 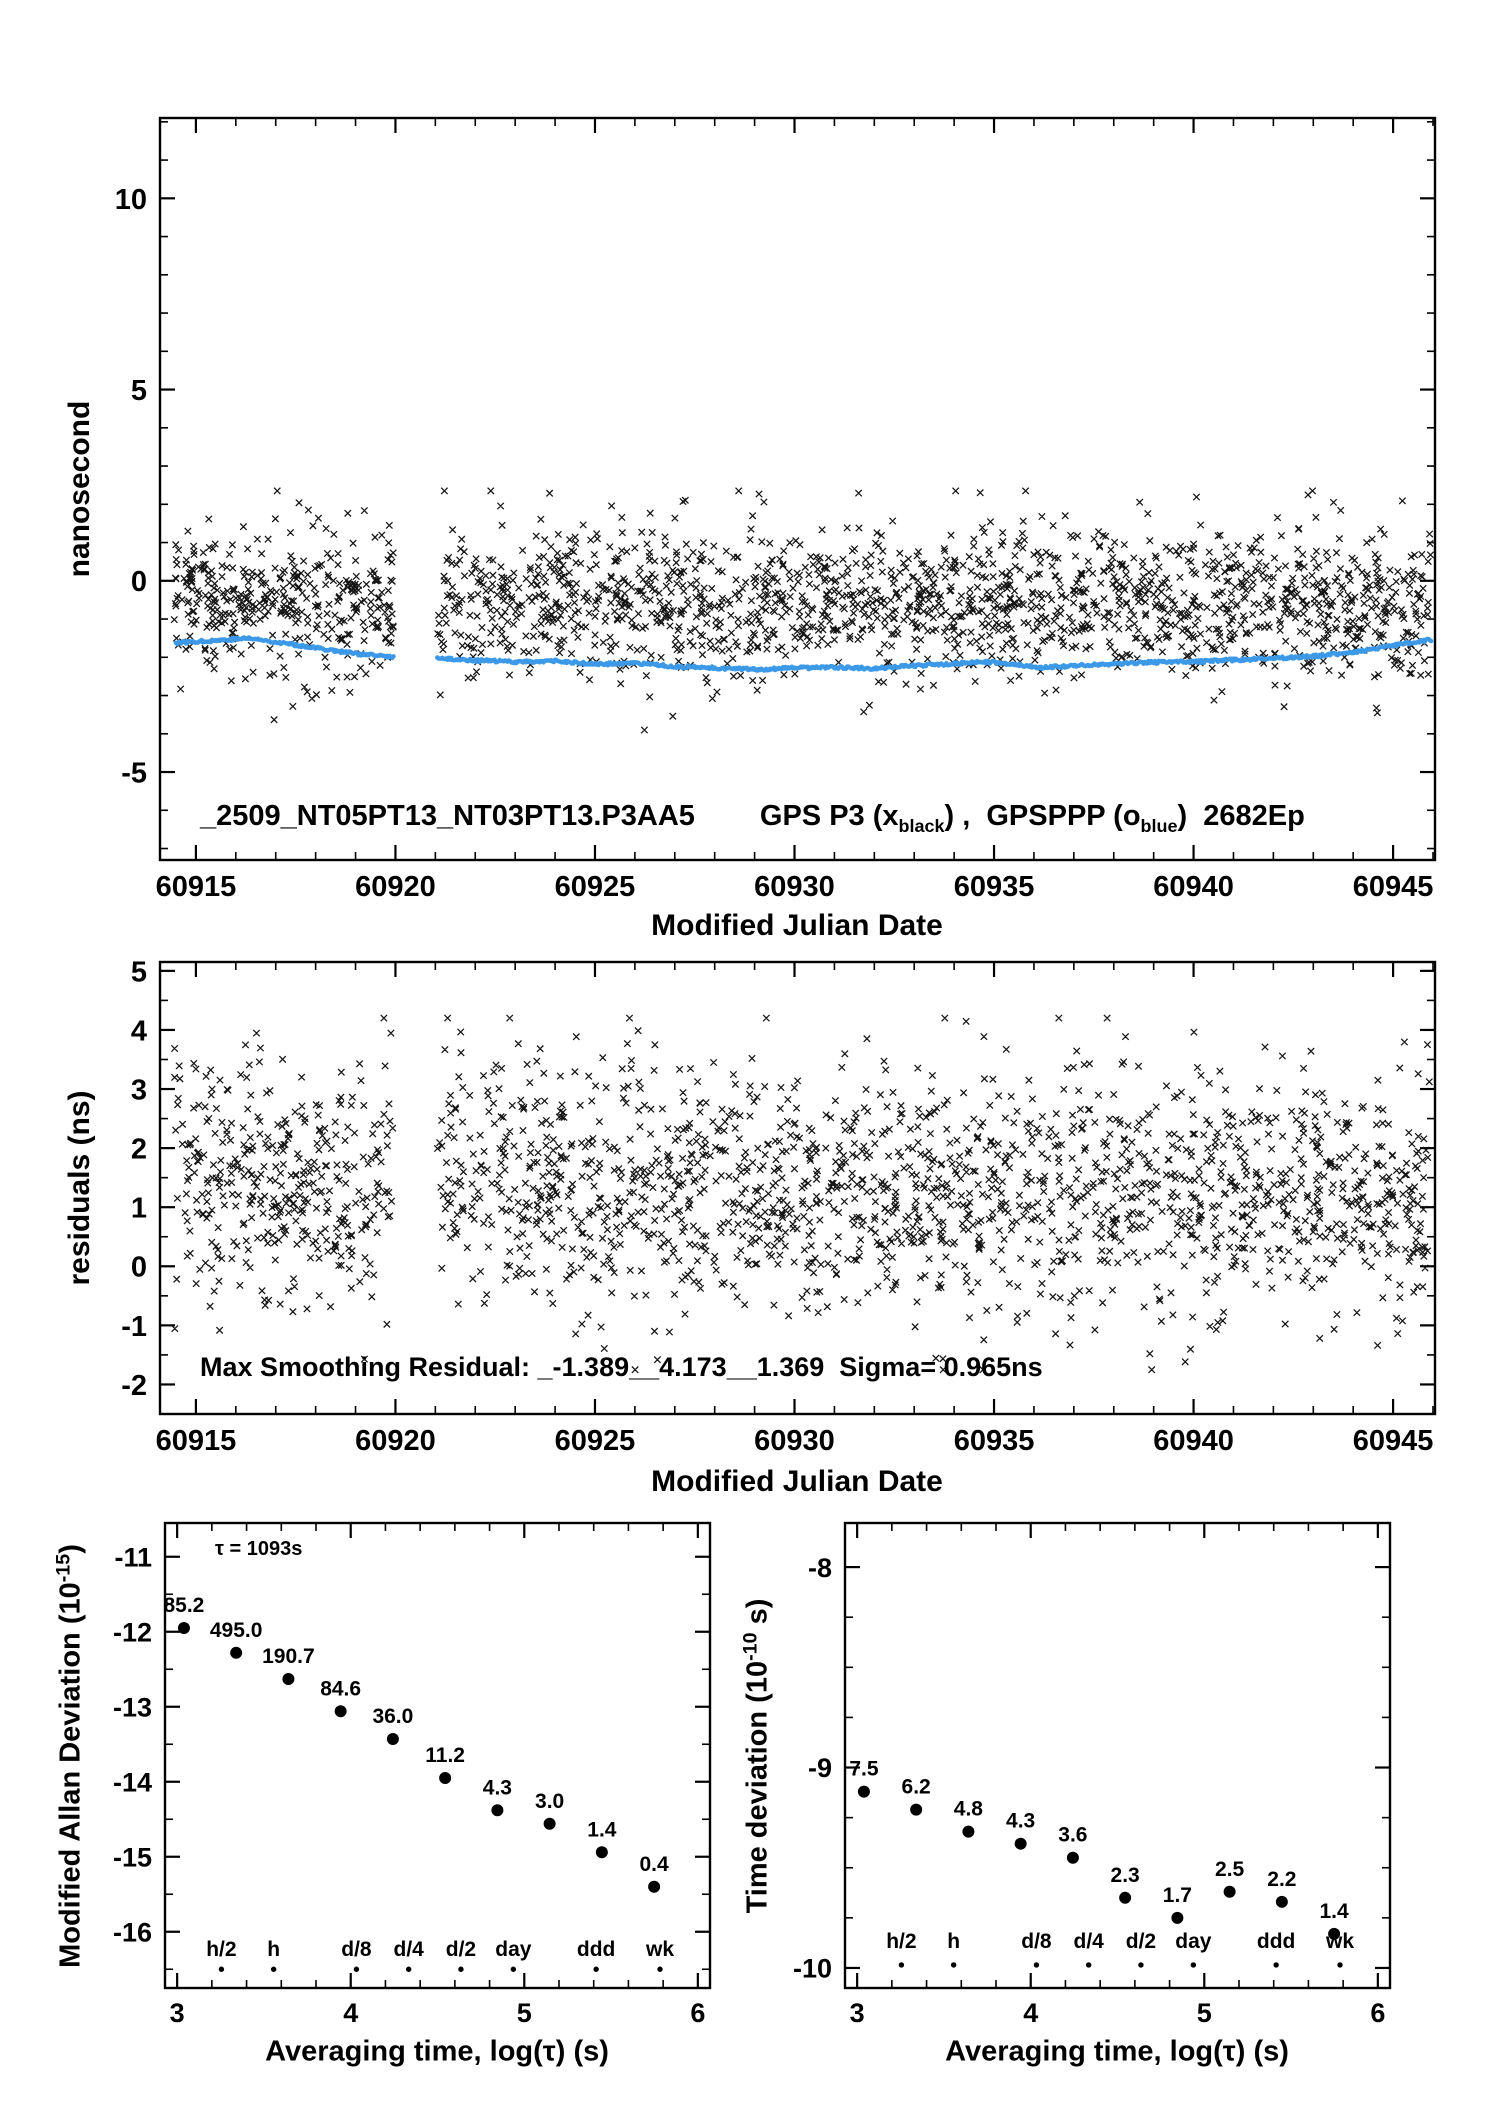 What do you see at coordinates (445, 1755) in the screenshot?
I see `svg-text: 11.2` at bounding box center [445, 1755].